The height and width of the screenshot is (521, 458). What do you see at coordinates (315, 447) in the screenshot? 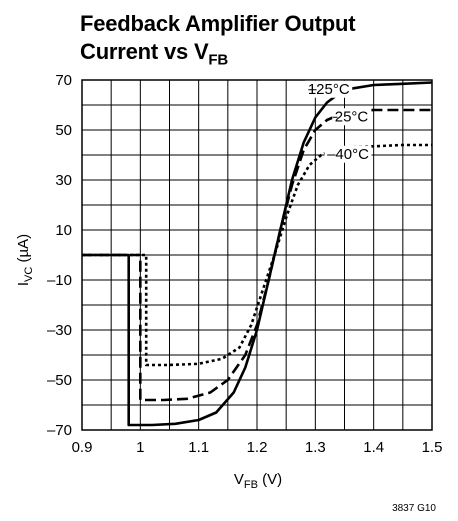
I see `x-tick-label: 1.3` at bounding box center [315, 447].